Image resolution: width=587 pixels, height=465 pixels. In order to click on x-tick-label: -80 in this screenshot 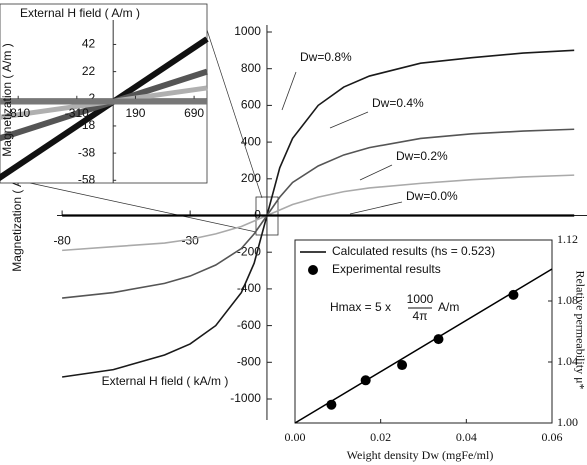, I will do `click(62, 241)`.